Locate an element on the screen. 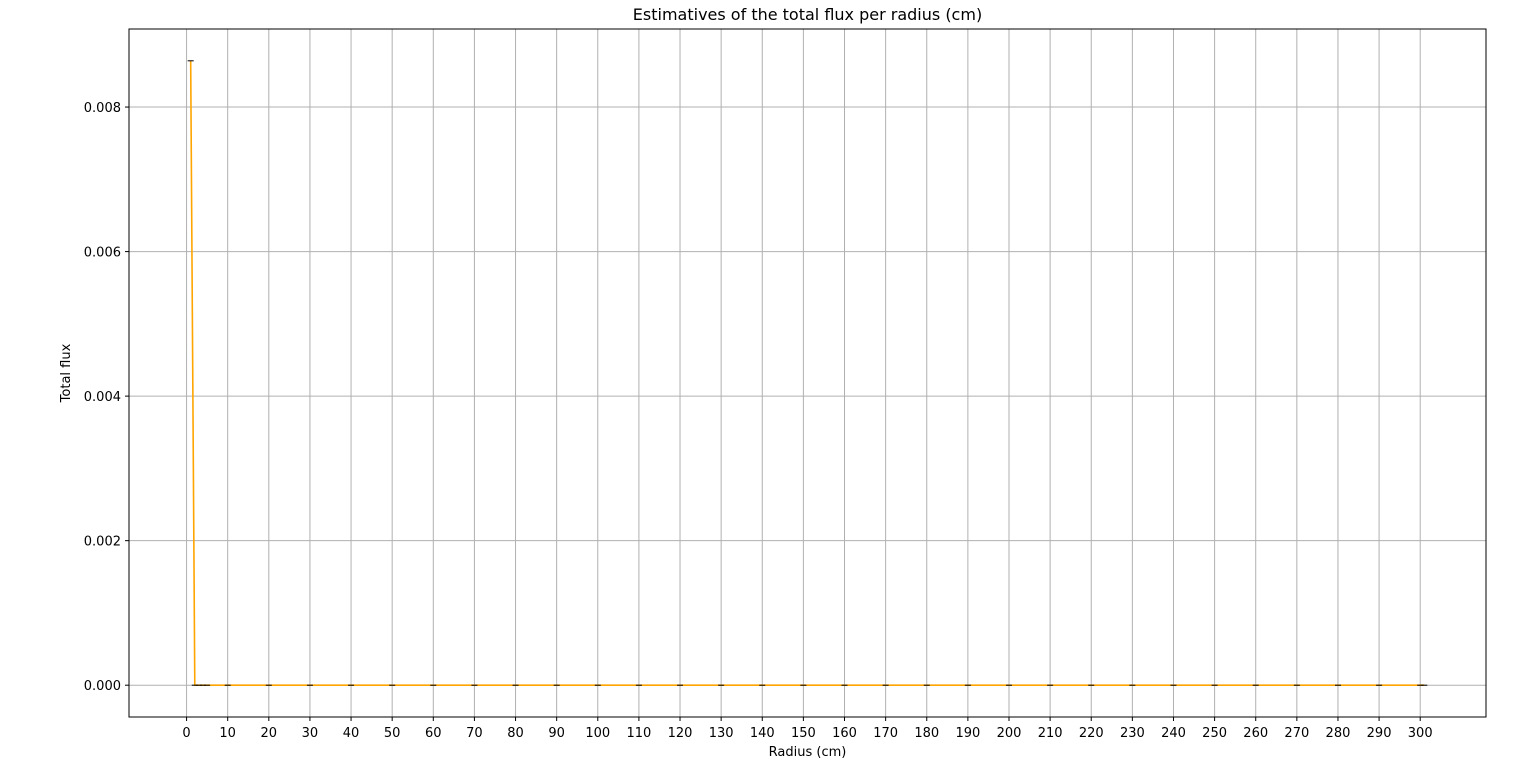 The image size is (1536, 765). y-tick-label: 0.008 is located at coordinates (102, 108).